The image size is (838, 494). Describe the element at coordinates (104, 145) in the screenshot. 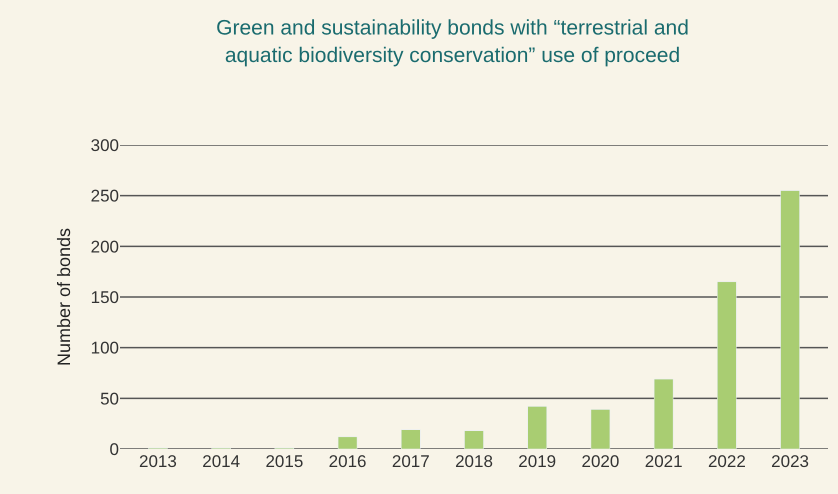

I see `y-tick-label: 300` at that location.